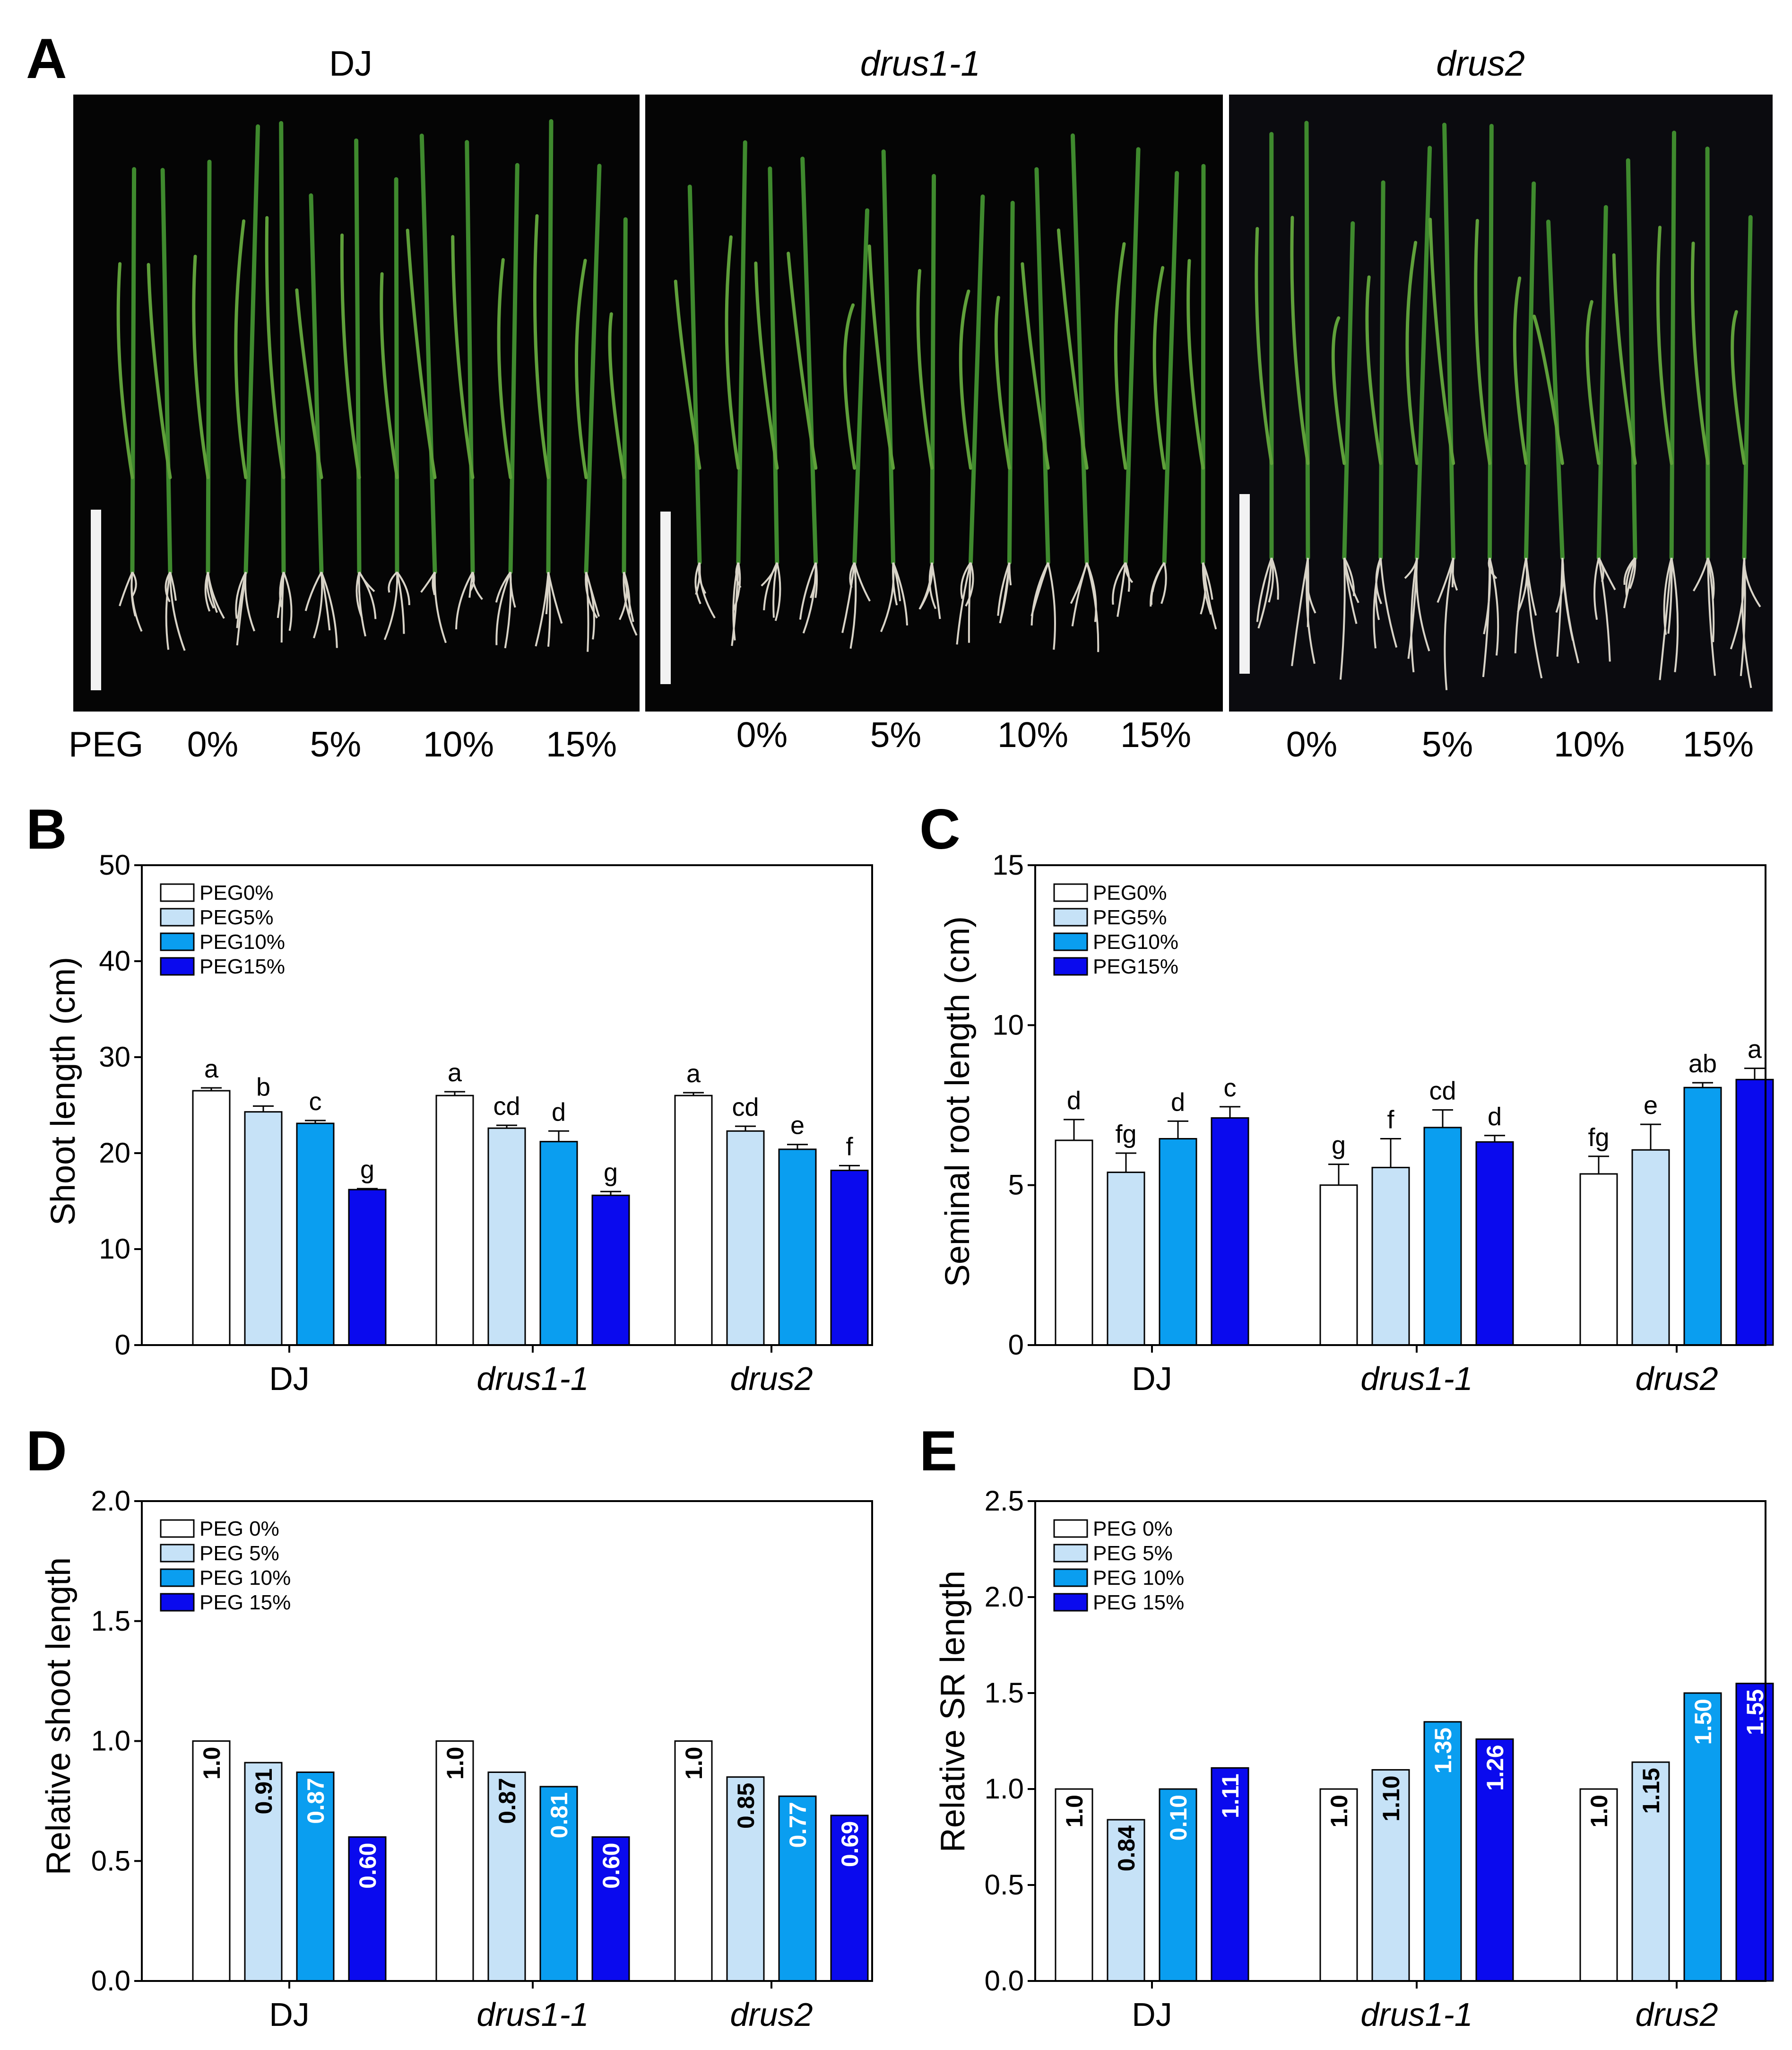  I want to click on bar-value-label: 1.11, so click(1230, 1796).